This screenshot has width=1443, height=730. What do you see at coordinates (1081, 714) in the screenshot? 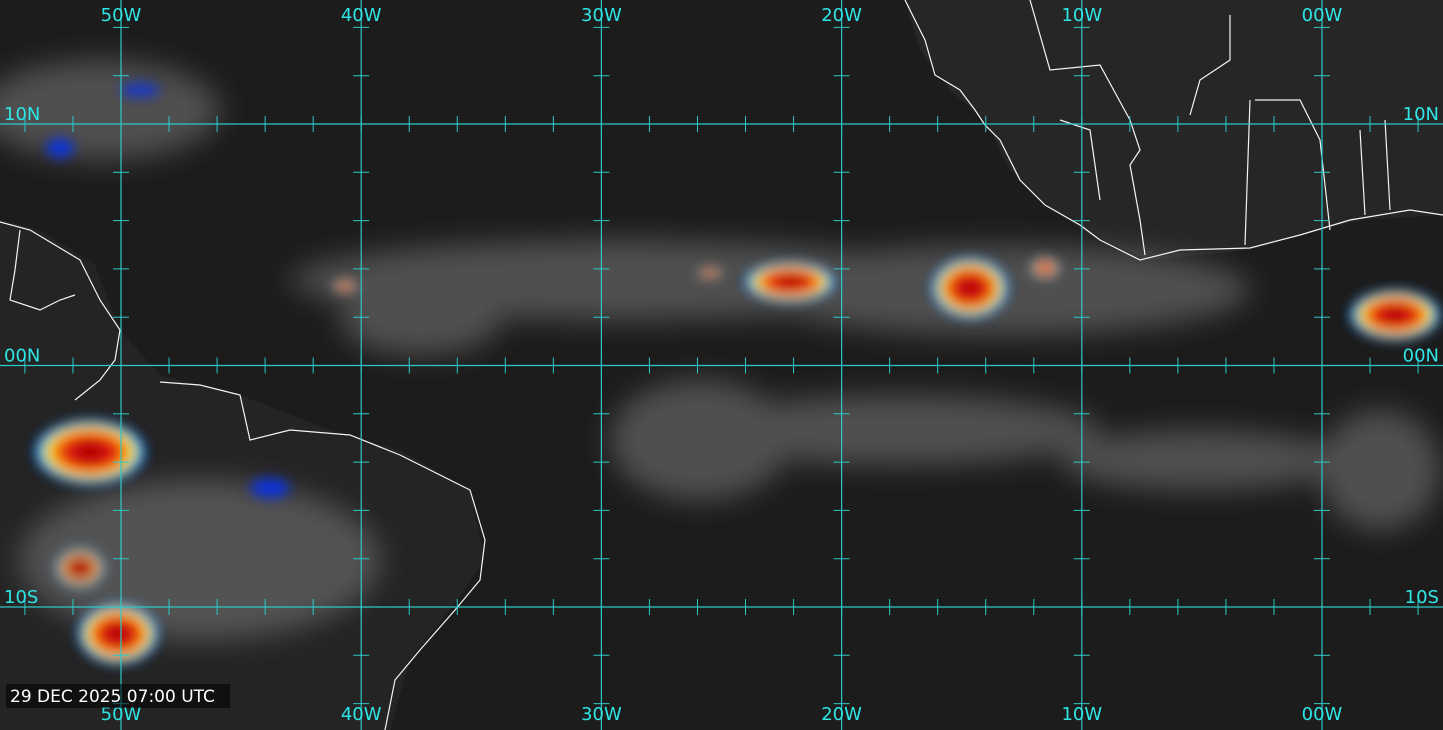
I see `longitude-label-bottom: 10W` at bounding box center [1081, 714].